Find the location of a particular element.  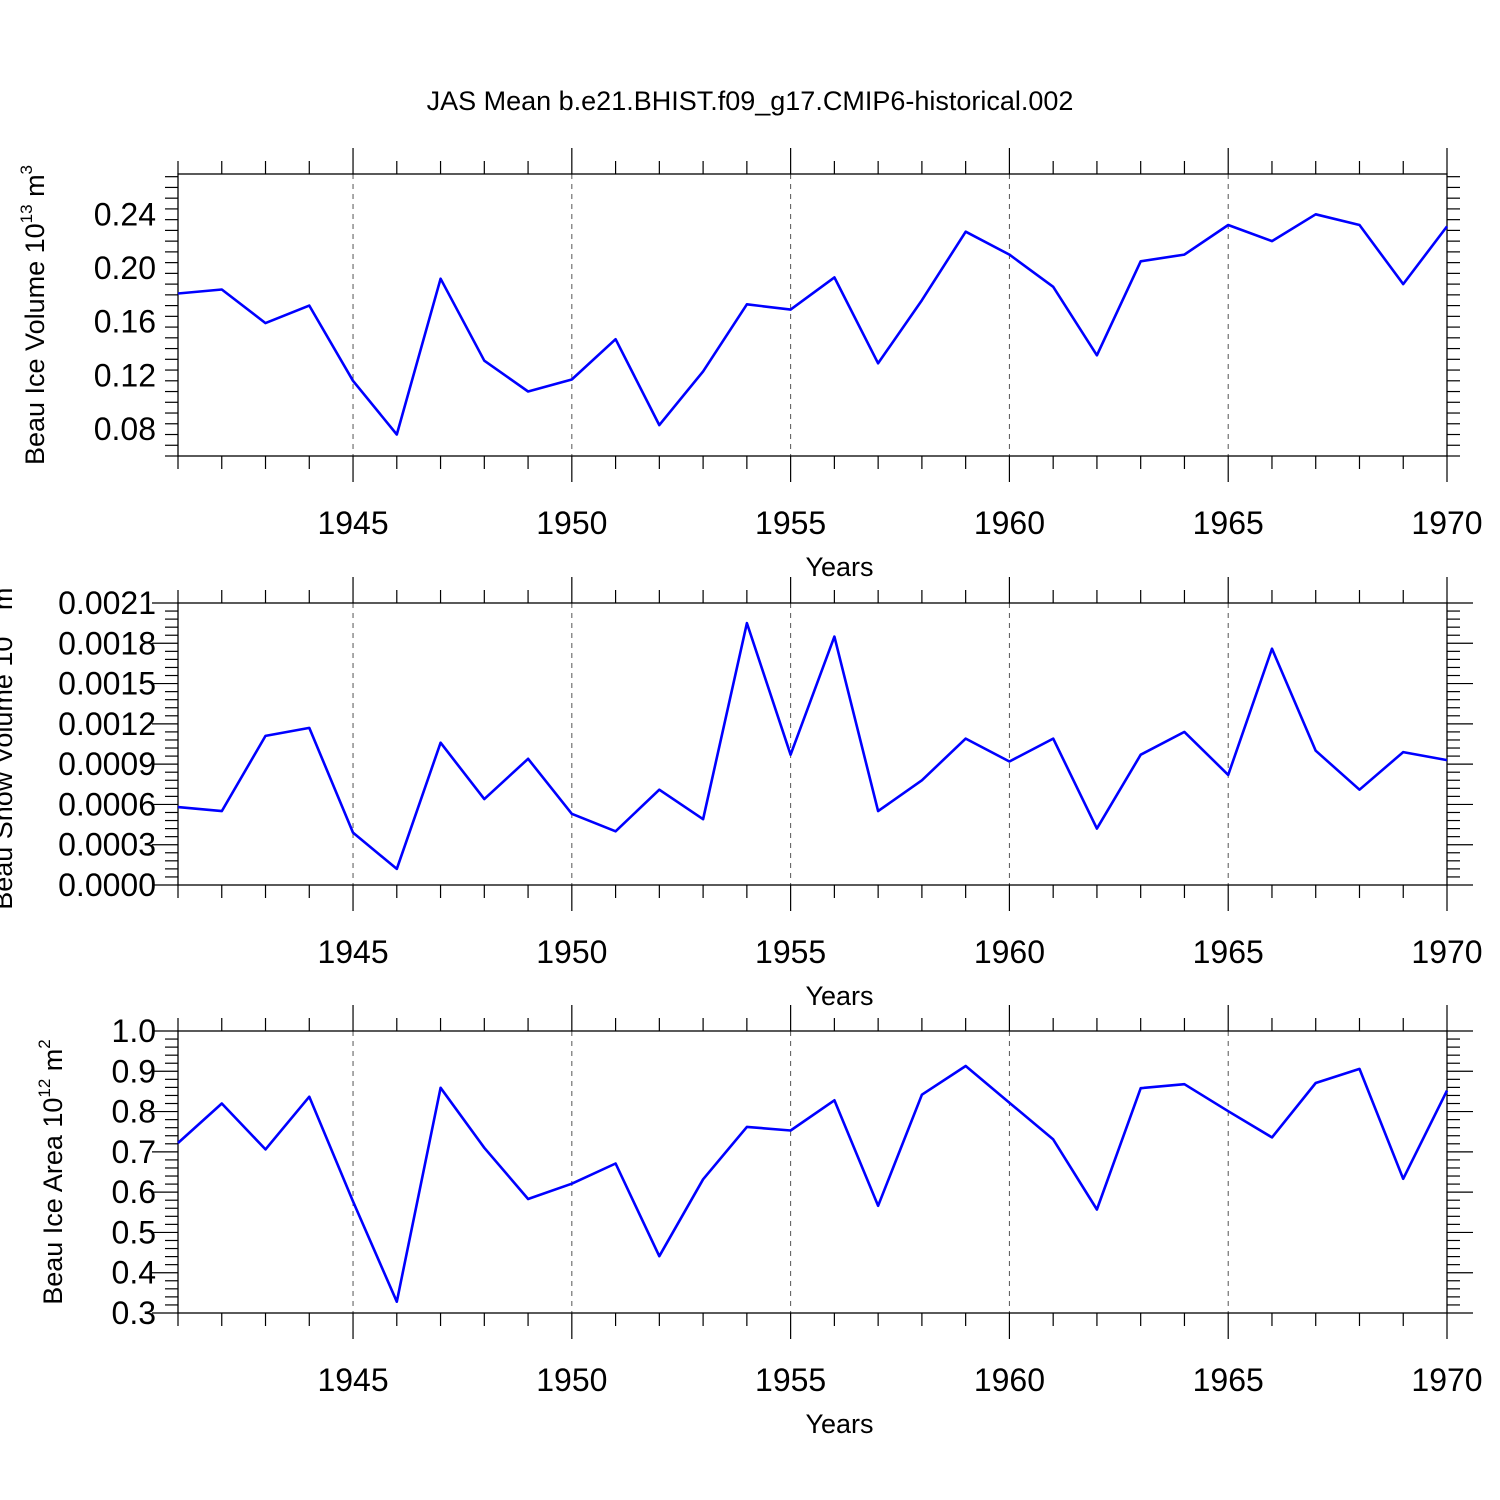

y-axis-label: Beau Ice Volume 1013 m3 is located at coordinates (33, 315).